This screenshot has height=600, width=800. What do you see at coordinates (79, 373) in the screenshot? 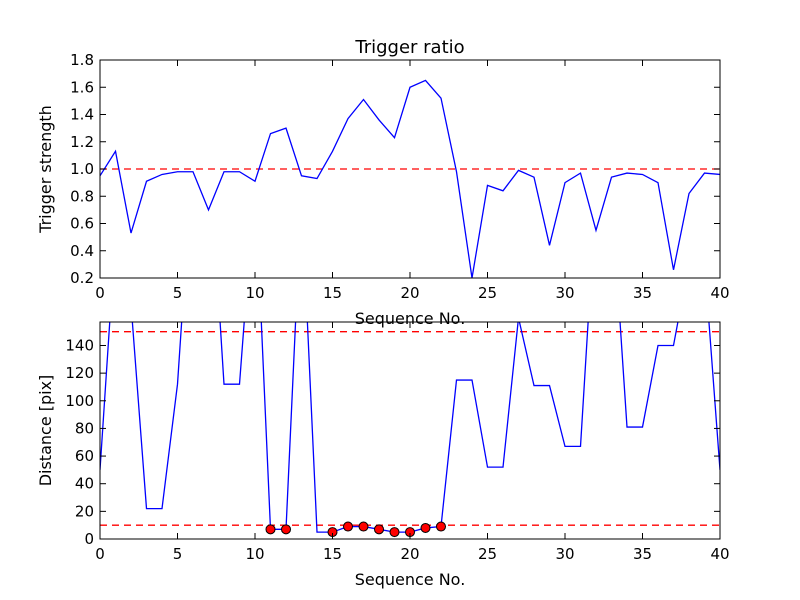
I see `y-tick-label: 120` at bounding box center [79, 373].